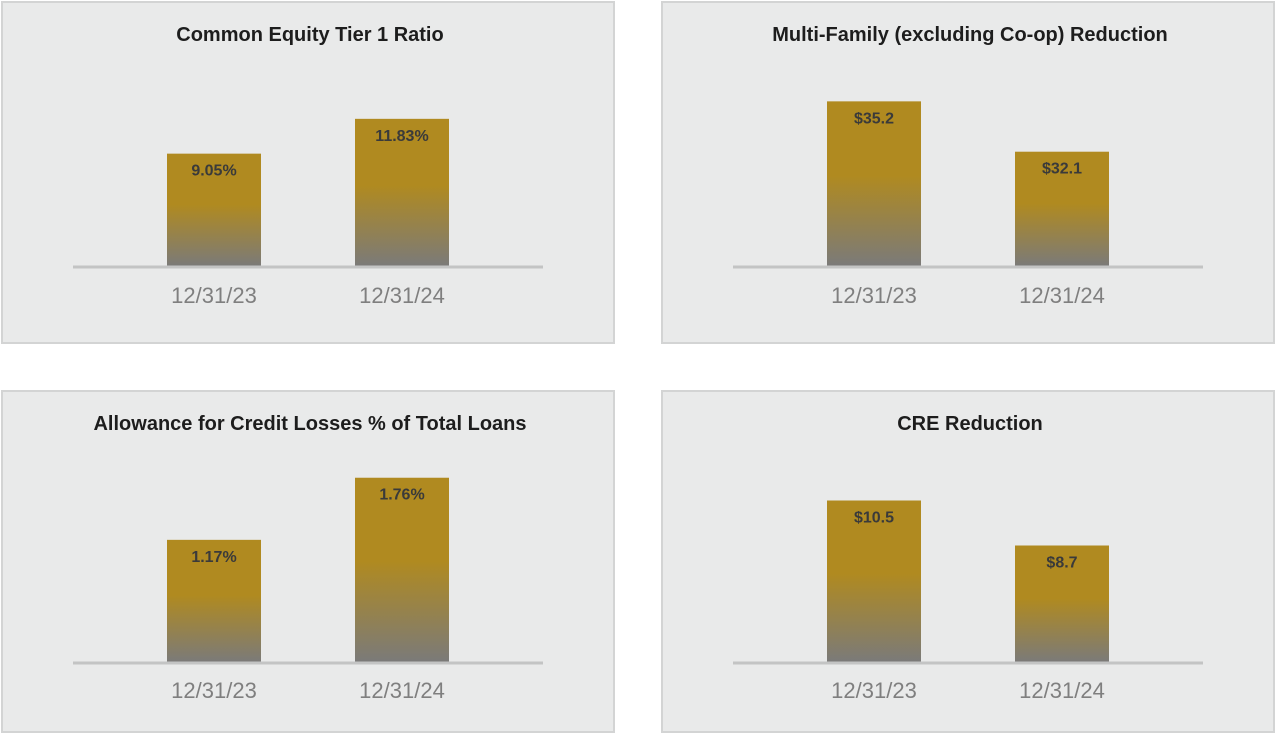 The width and height of the screenshot is (1278, 736). Describe the element at coordinates (874, 118) in the screenshot. I see `bar-data-label: $35.2` at that location.